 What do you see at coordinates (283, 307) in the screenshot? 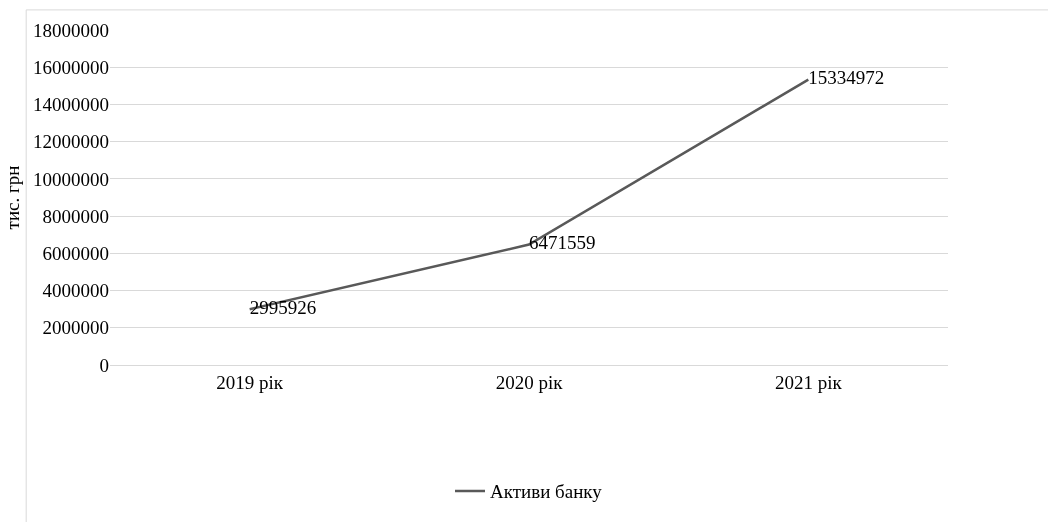
I see `data-label: 2995926` at bounding box center [283, 307].